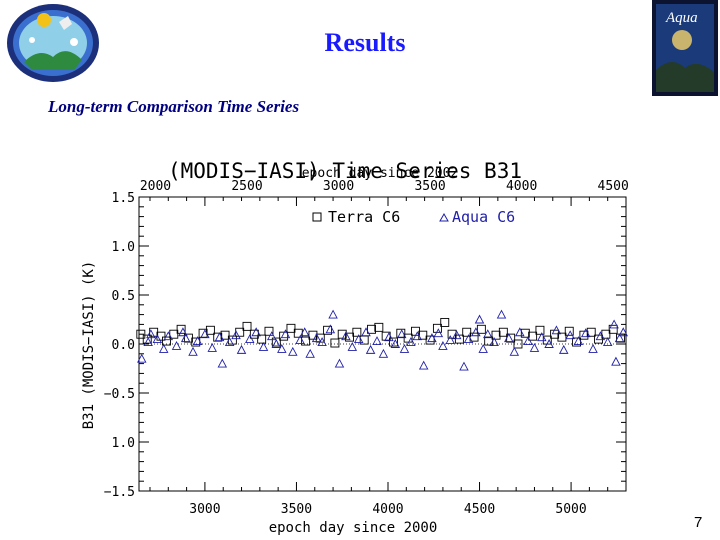  What do you see at coordinates (353, 528) in the screenshot?
I see `x-axis-label: epoch day since 2000` at bounding box center [353, 528].